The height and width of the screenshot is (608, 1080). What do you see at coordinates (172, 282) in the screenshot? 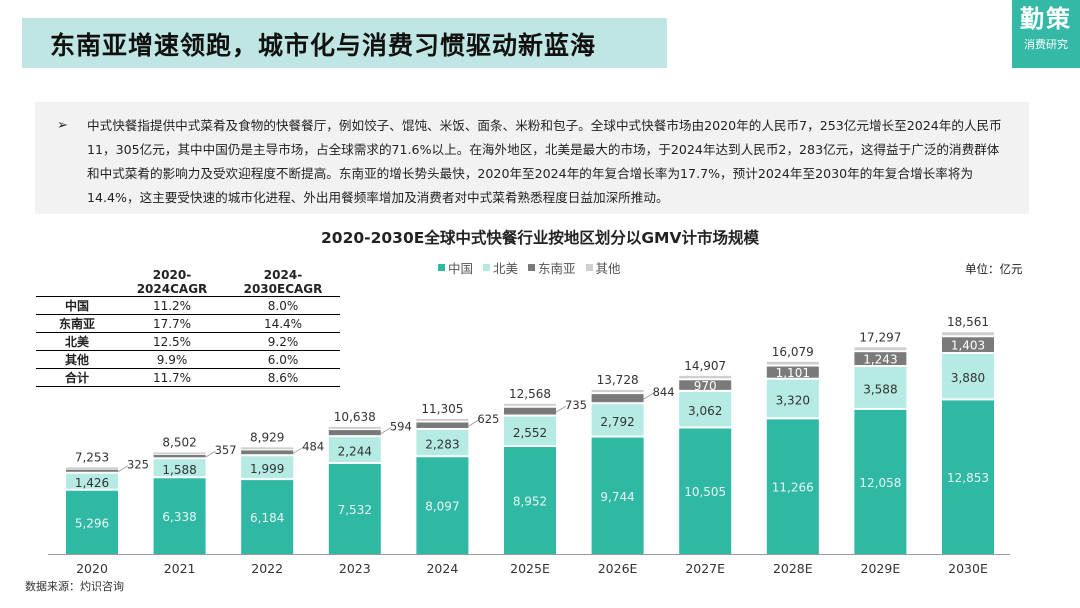
I see `cagr-header-2020-2024: 2020-2024CAGR` at bounding box center [172, 282].